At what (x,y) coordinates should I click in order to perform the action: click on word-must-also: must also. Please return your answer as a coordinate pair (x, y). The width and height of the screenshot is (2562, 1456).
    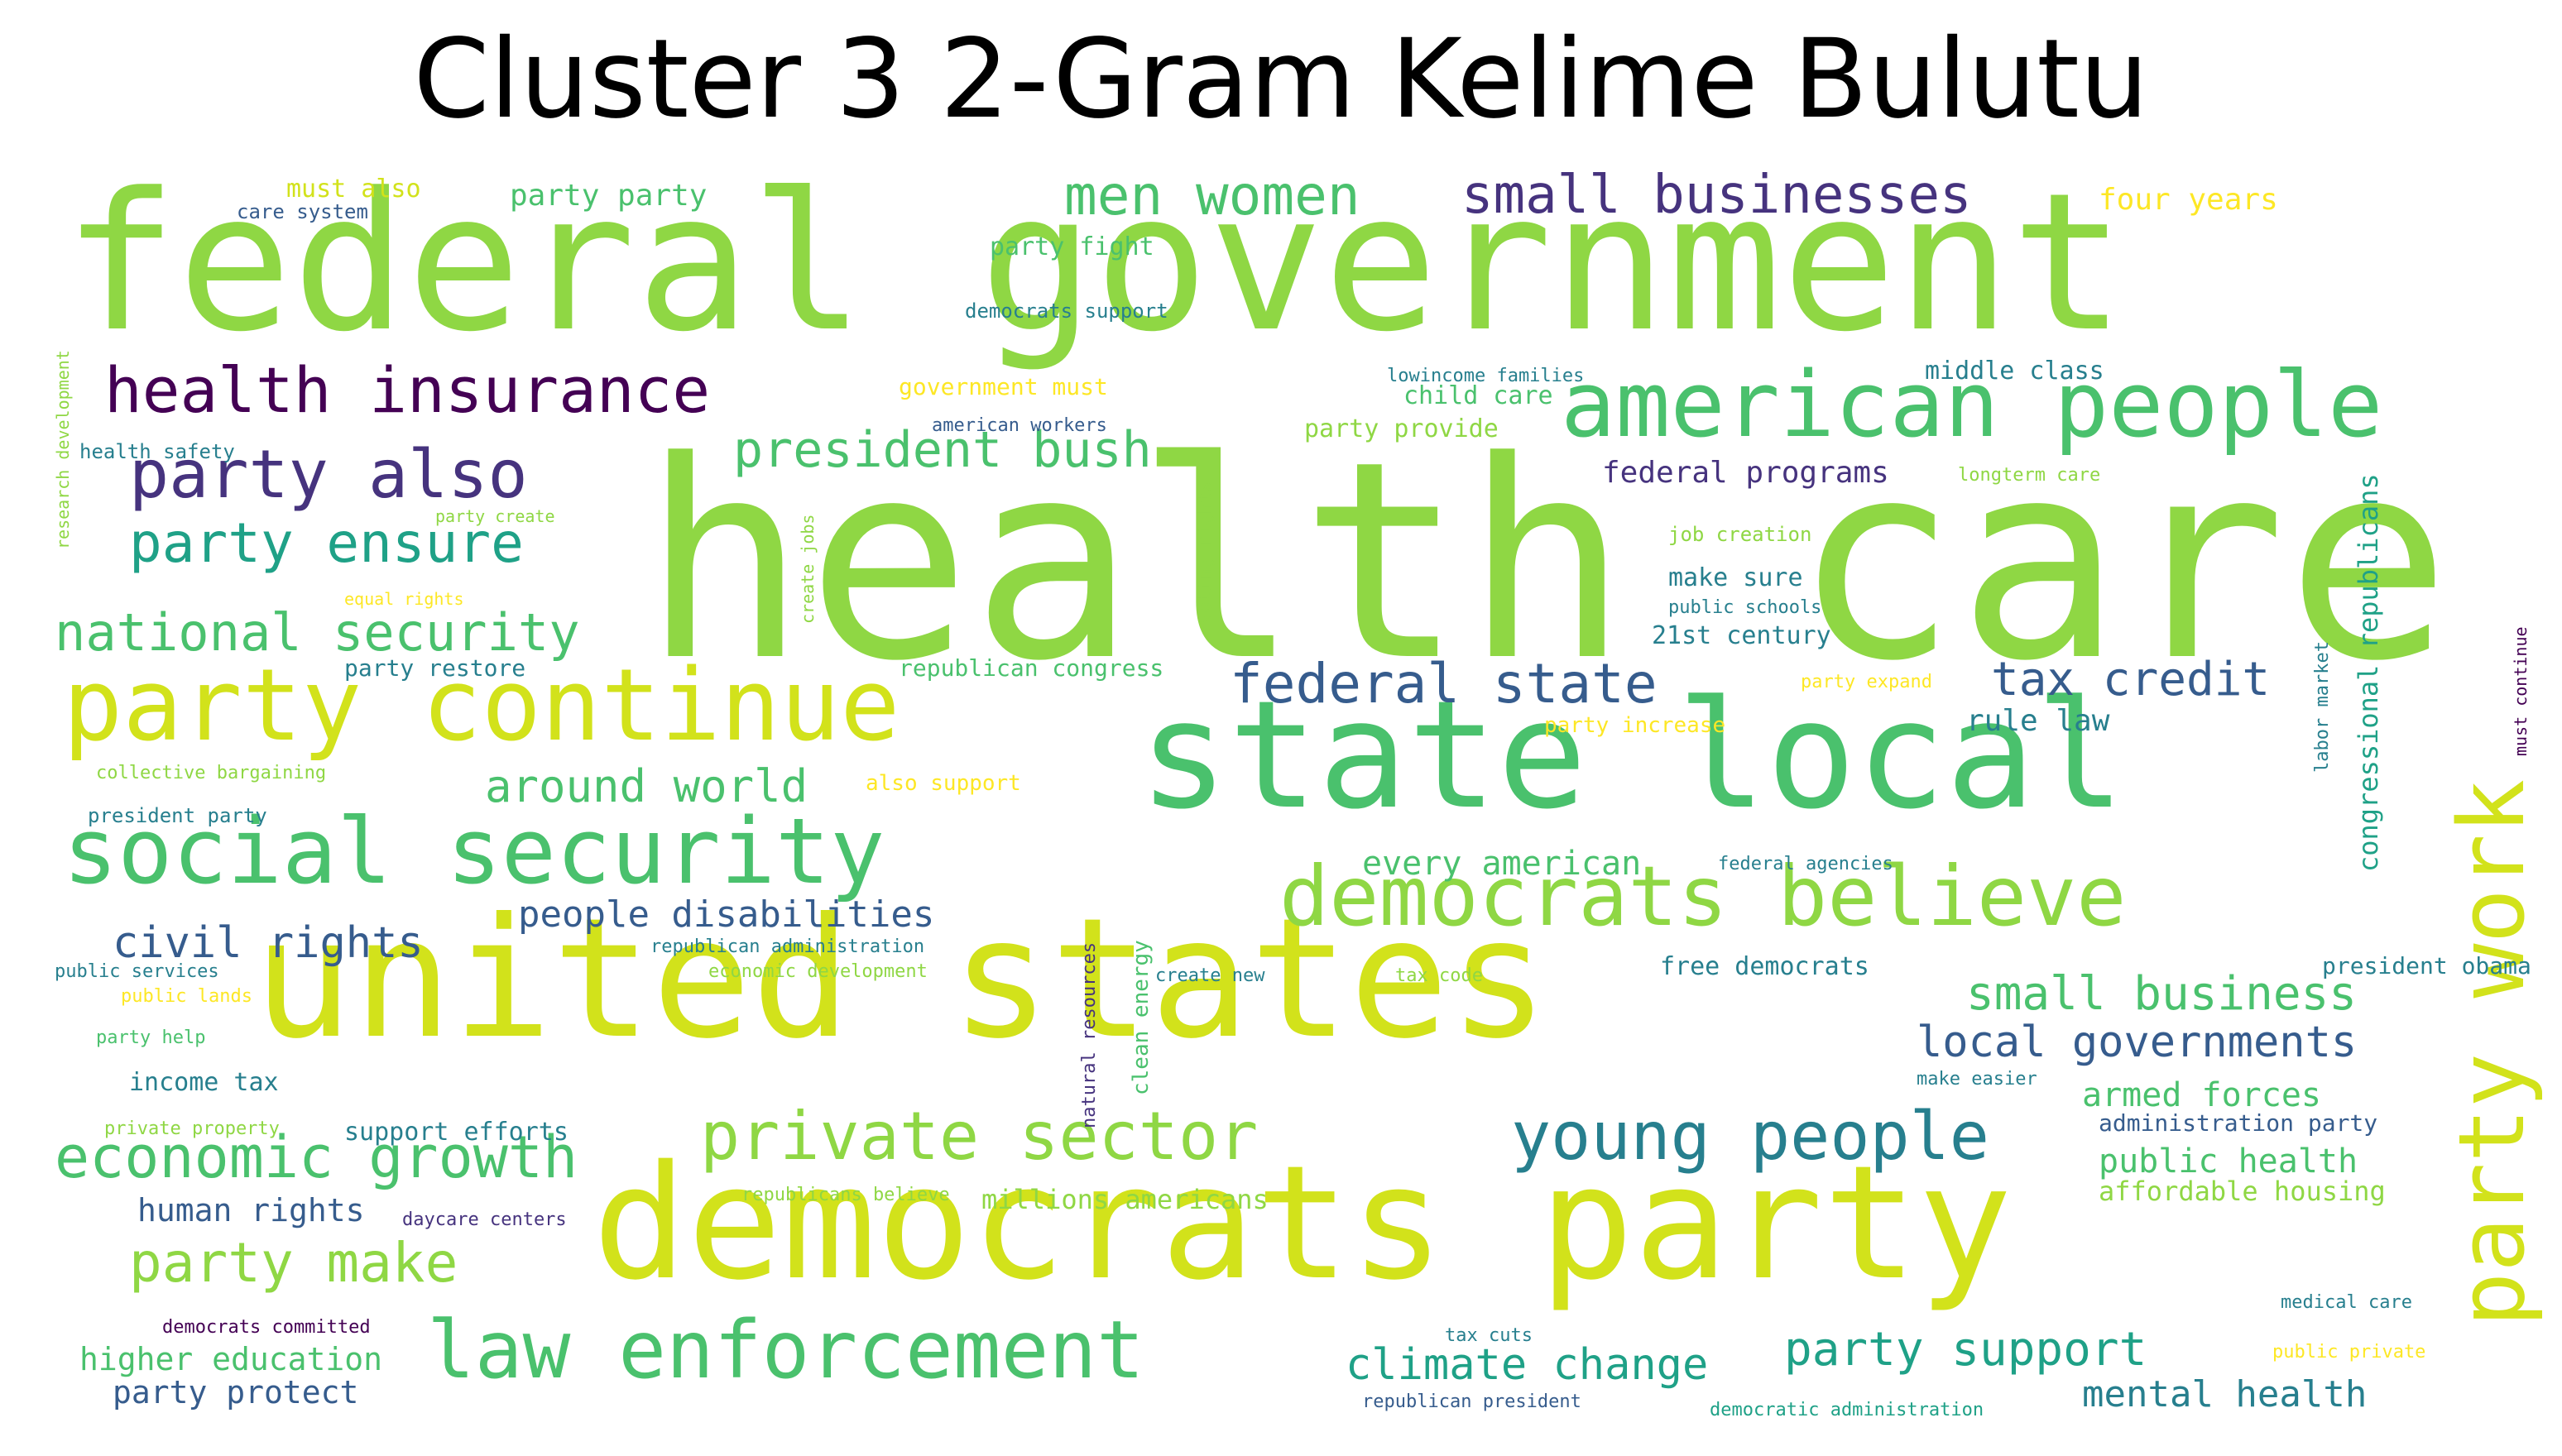
    Looking at the image, I should click on (354, 189).